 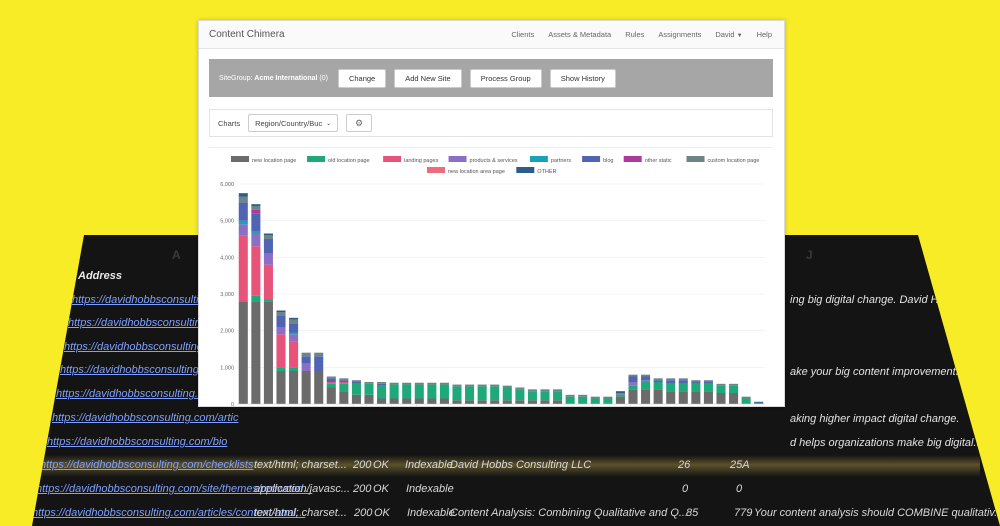 What do you see at coordinates (637, 406) in the screenshot?
I see `x-tick-label: Australia` at bounding box center [637, 406].